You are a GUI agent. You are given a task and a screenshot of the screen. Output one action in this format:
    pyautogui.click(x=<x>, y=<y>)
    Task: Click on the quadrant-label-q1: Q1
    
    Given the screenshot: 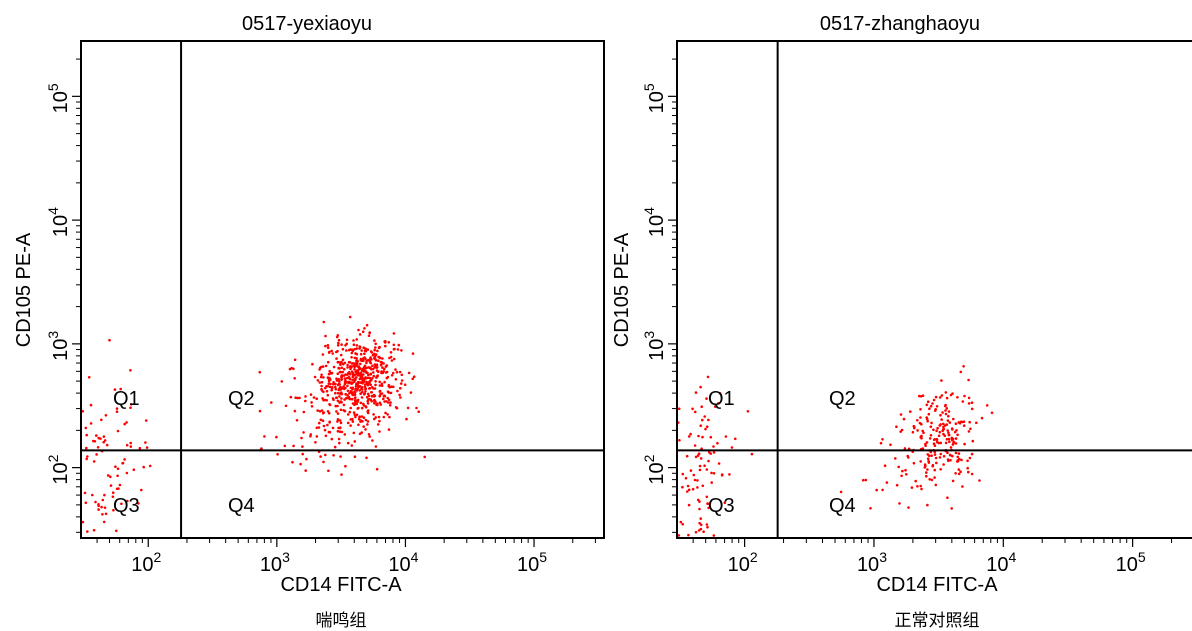 What is the action you would take?
    pyautogui.click(x=126, y=399)
    